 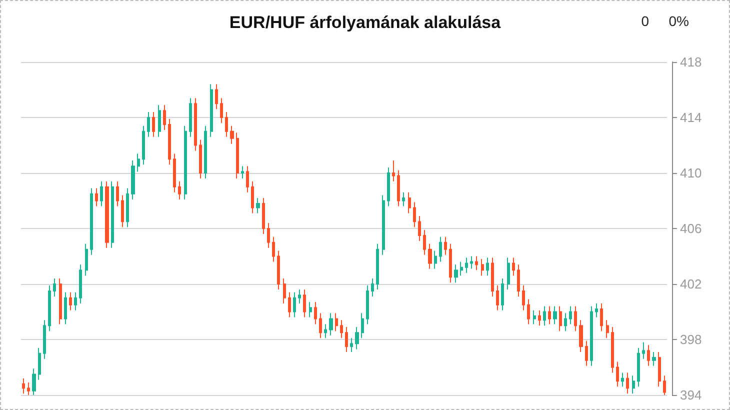 What do you see at coordinates (691, 62) in the screenshot?
I see `y-tick-label: 418` at bounding box center [691, 62].